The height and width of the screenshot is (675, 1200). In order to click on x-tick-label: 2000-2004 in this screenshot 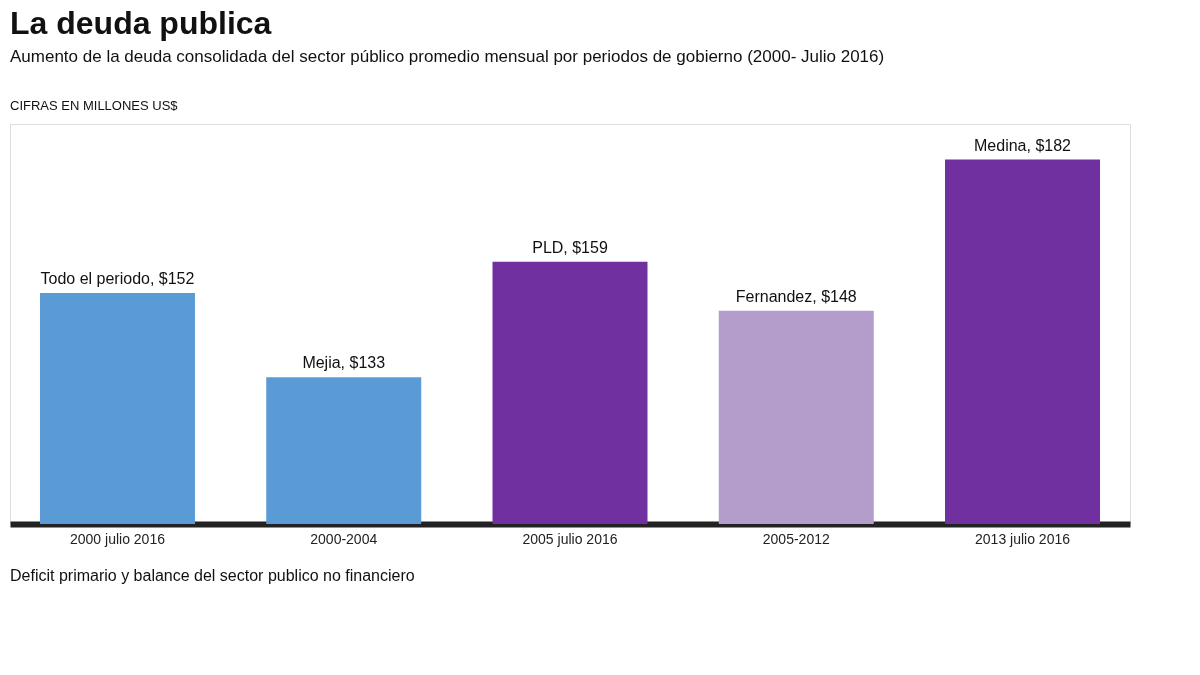, I will do `click(344, 538)`.